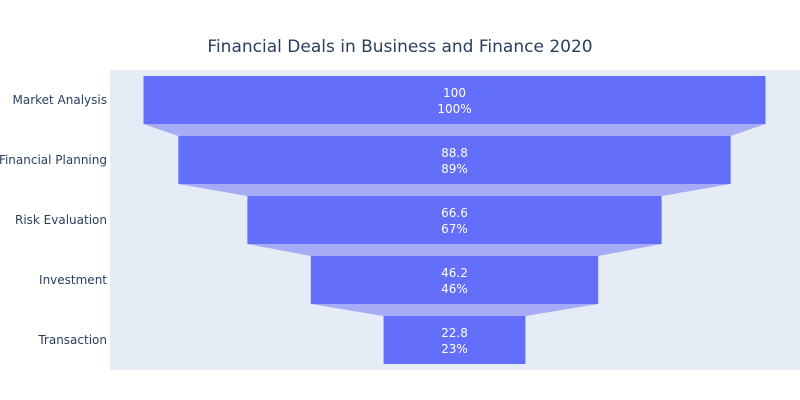 The height and width of the screenshot is (400, 800). I want to click on category-label-market-analysis: Market Analysis, so click(59, 100).